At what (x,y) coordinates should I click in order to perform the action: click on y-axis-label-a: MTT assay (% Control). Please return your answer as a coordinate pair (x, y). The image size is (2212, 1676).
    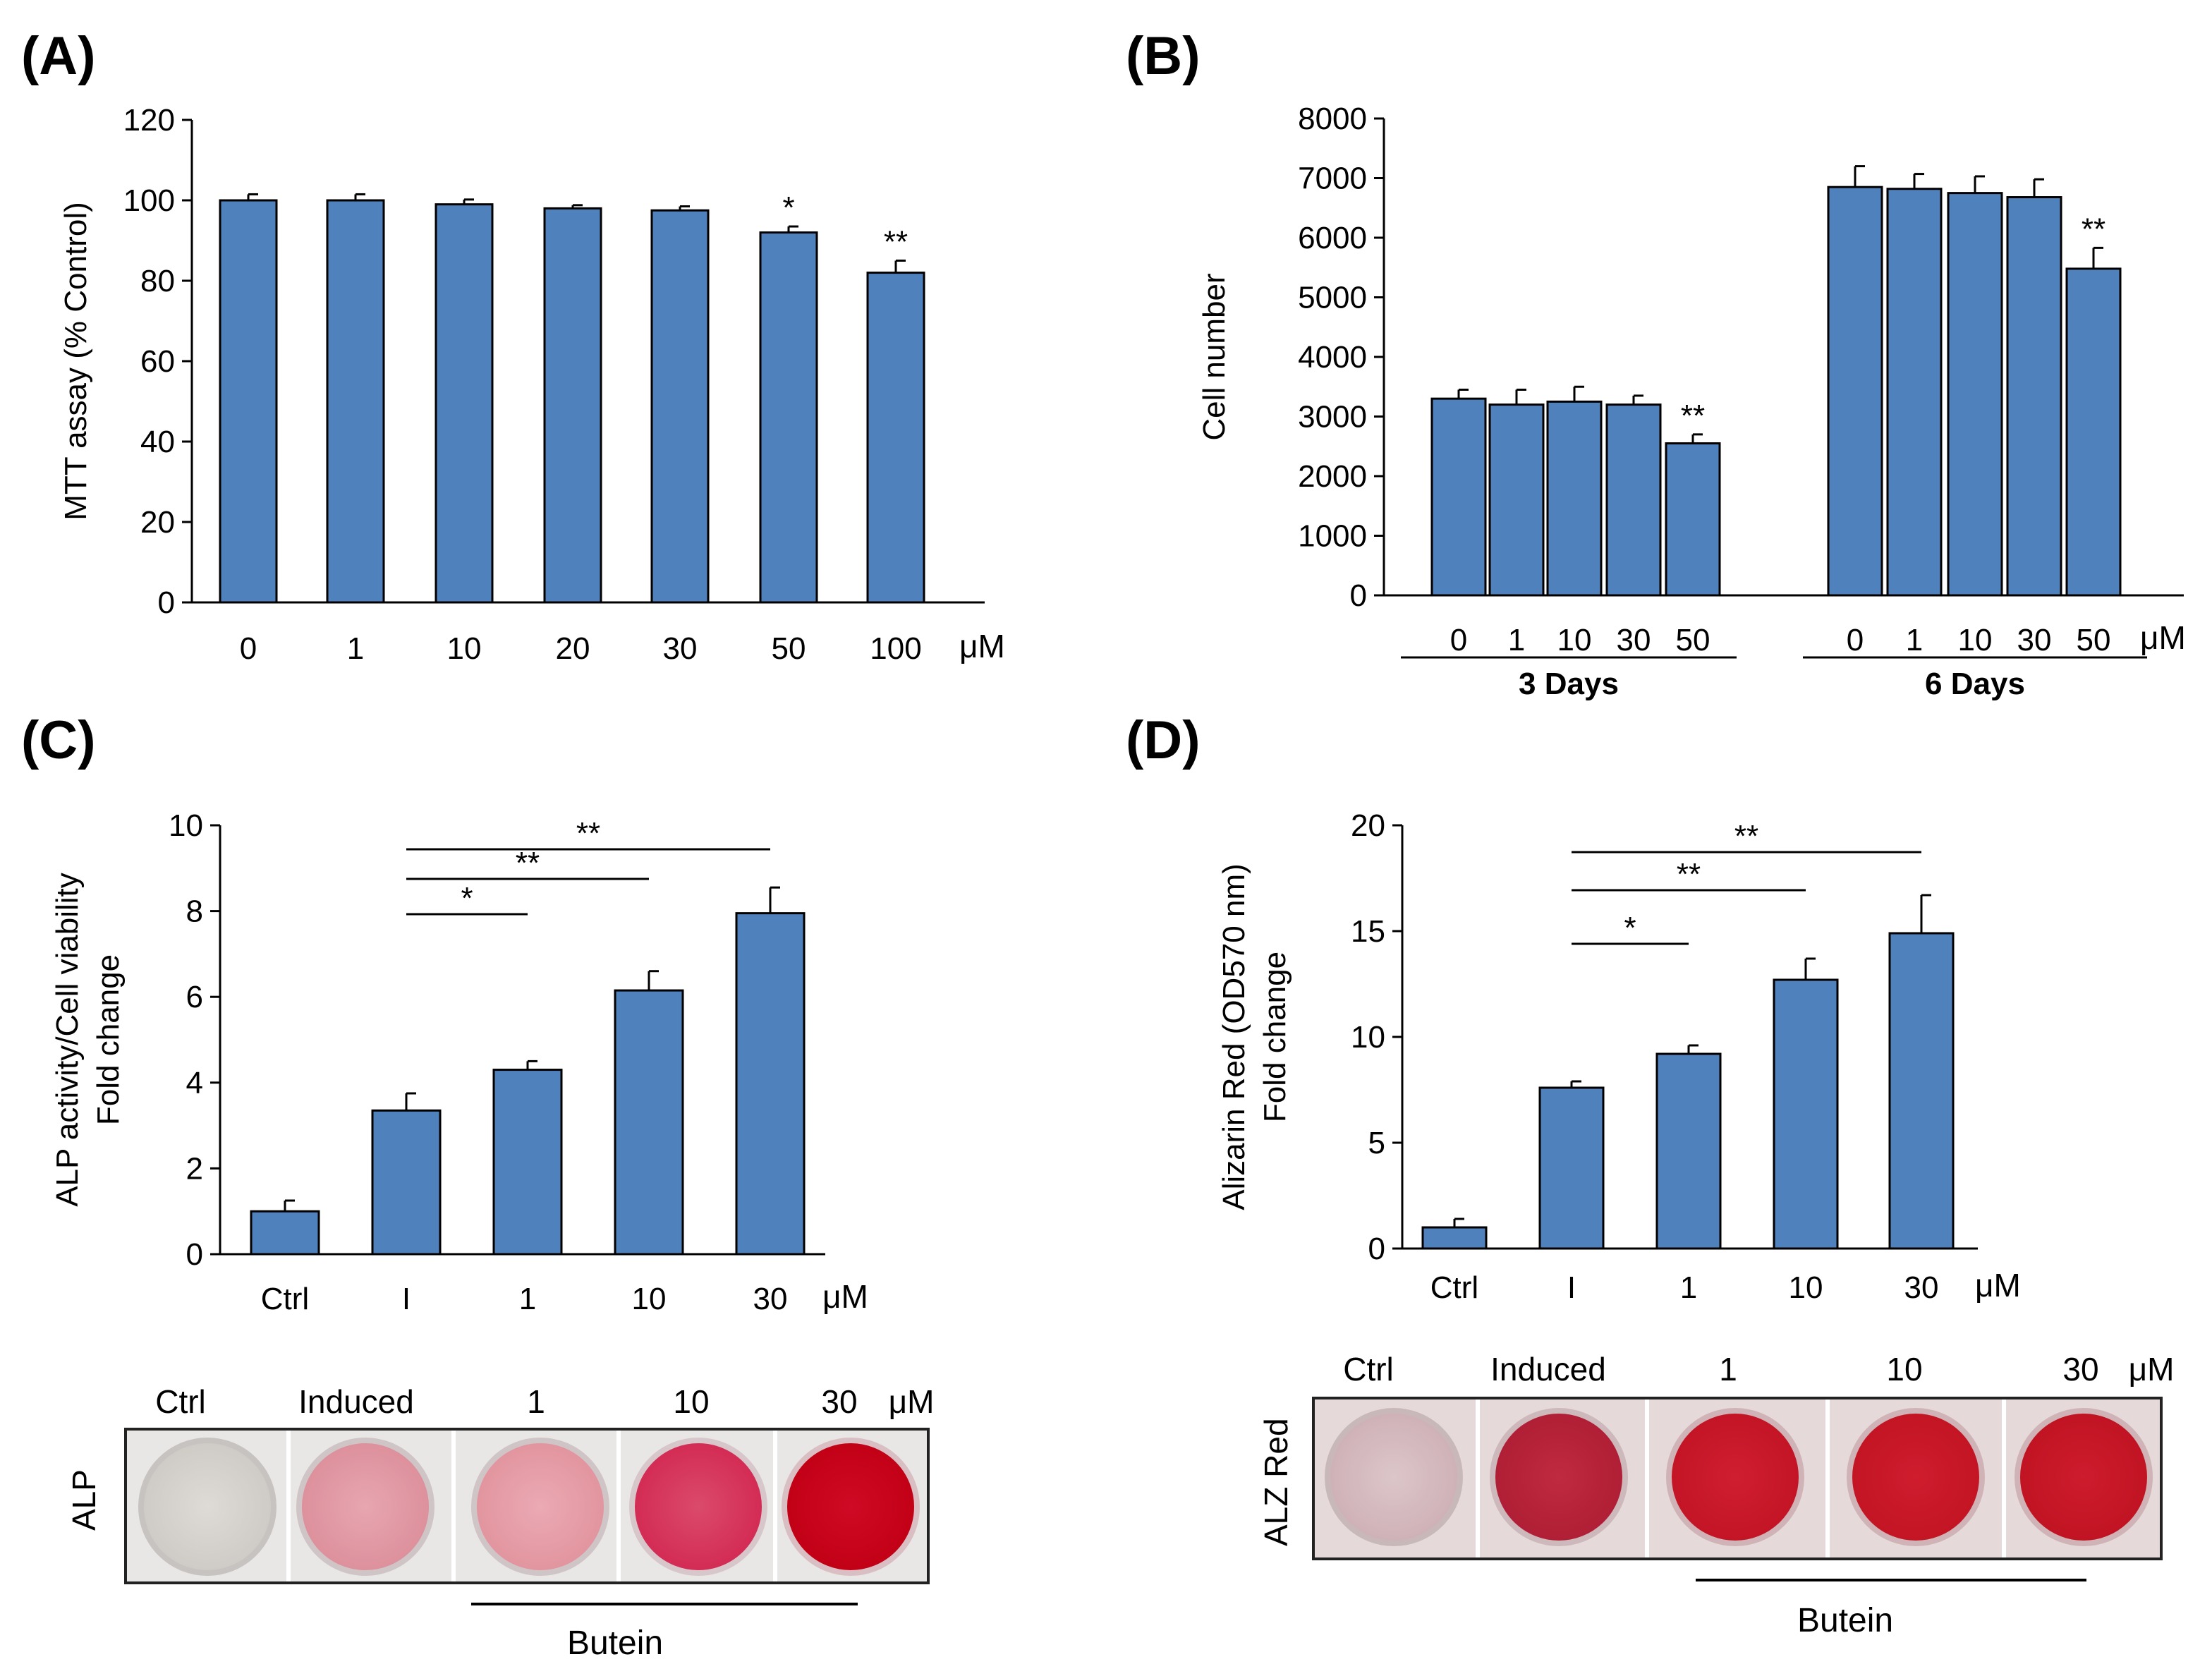
    Looking at the image, I should click on (76, 361).